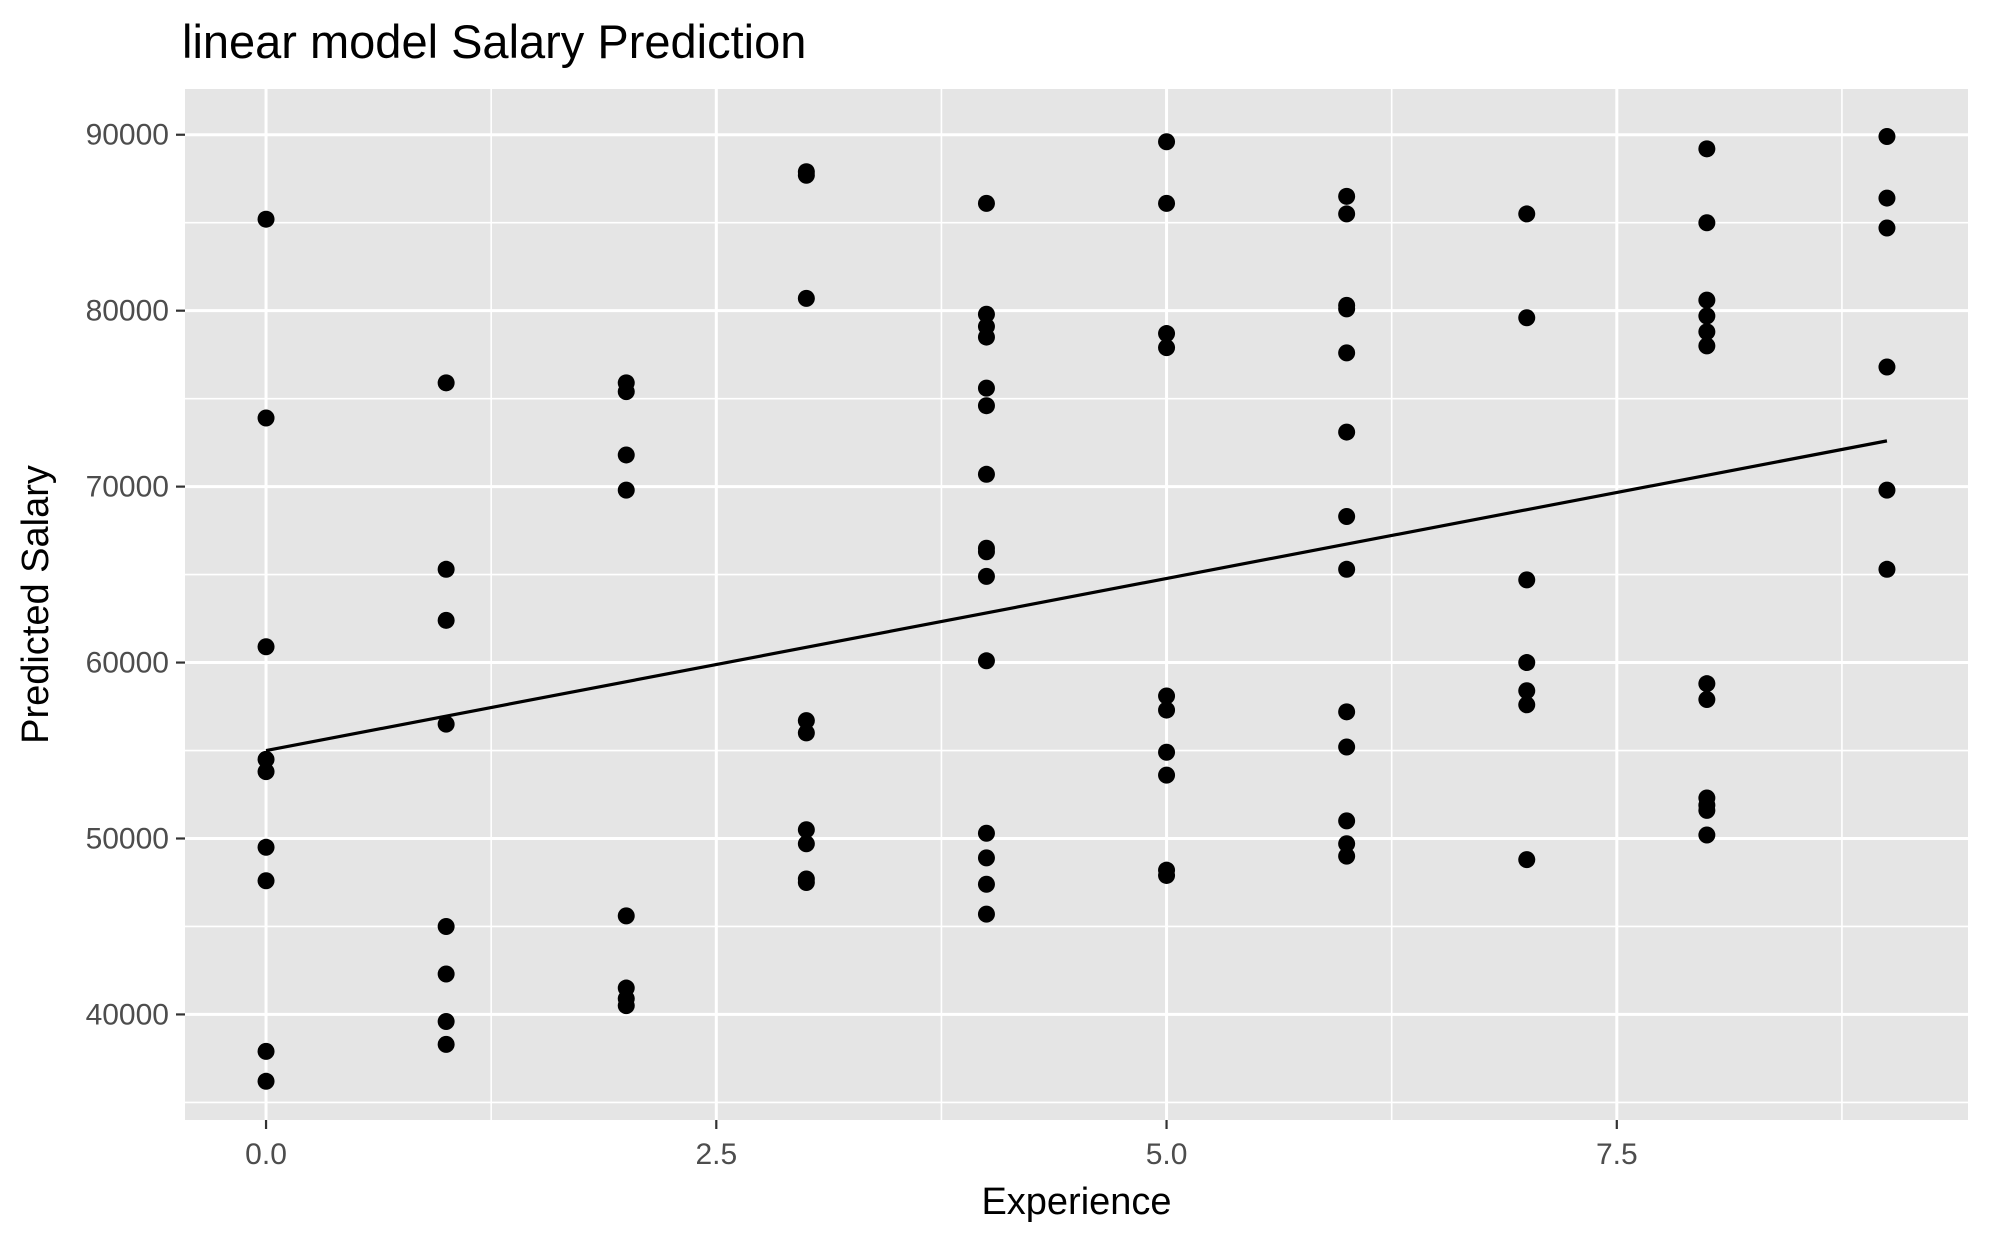 This screenshot has width=2000, height=1236. Describe the element at coordinates (1076, 1202) in the screenshot. I see `x-axis-title: Experience` at that location.